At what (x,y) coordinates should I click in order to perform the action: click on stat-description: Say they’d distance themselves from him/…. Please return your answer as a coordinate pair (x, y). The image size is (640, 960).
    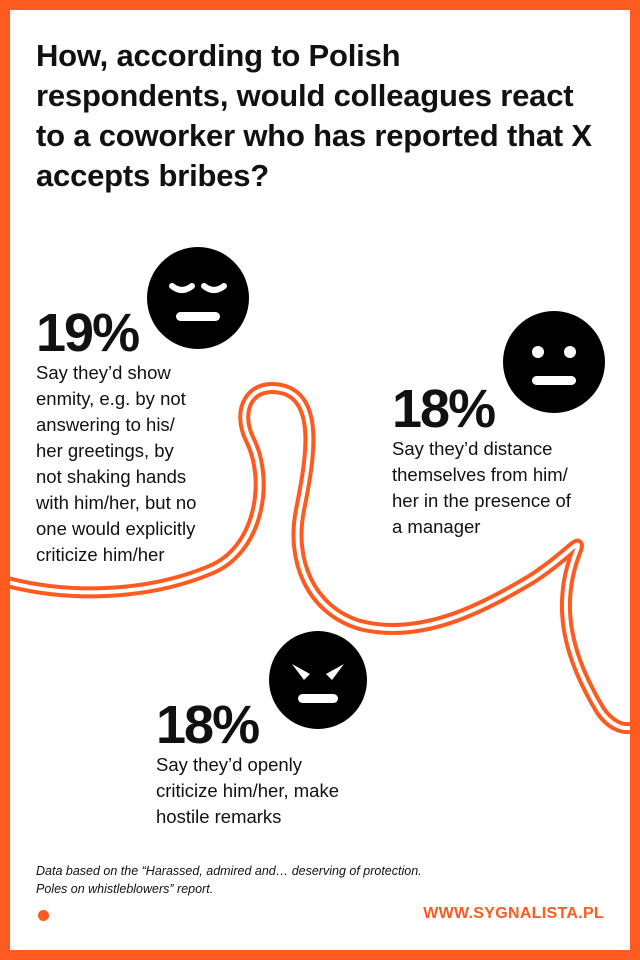
    Looking at the image, I should click on (506, 488).